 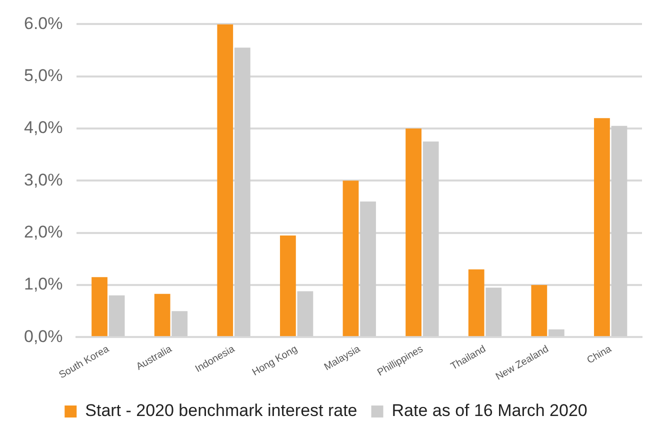 I want to click on y-tick-label: 2,0%, so click(x=43, y=232).